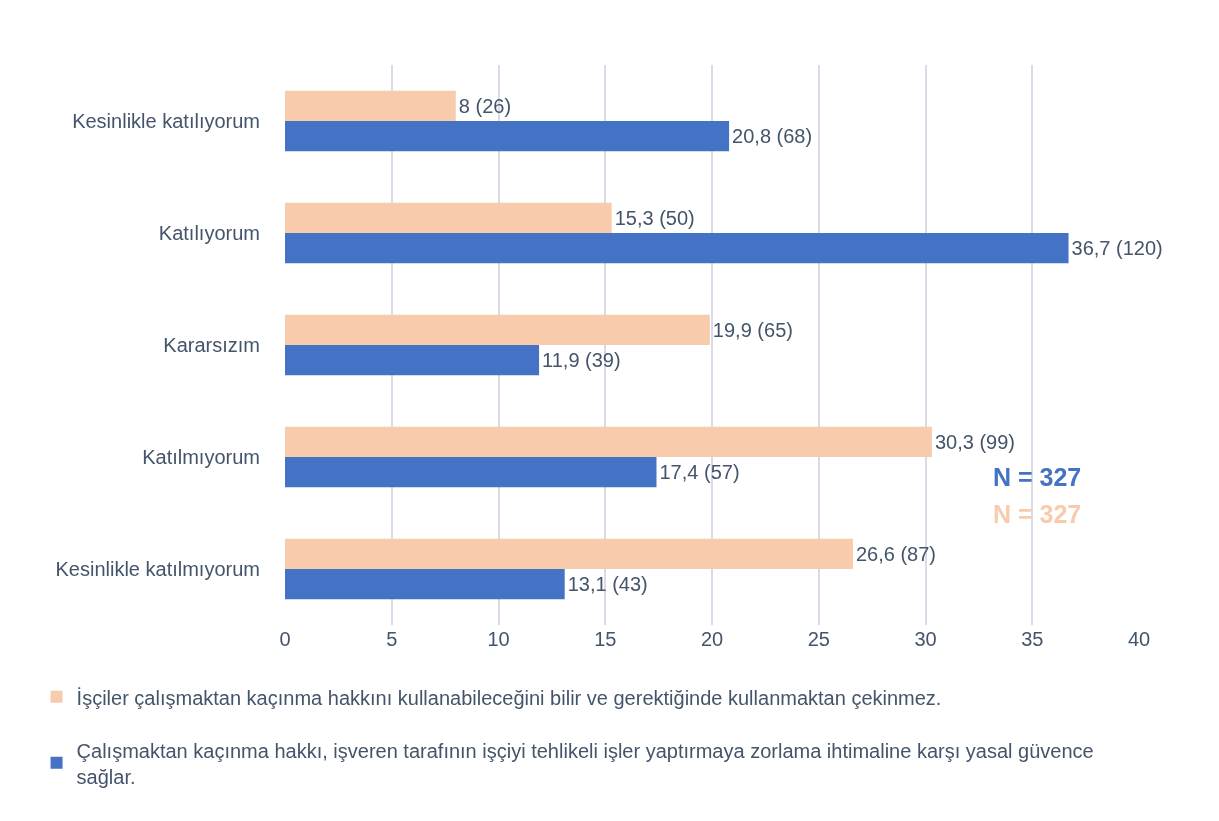 Image resolution: width=1219 pixels, height=821 pixels. Describe the element at coordinates (974, 441) in the screenshot. I see `data-label: 30,3 (99)` at that location.